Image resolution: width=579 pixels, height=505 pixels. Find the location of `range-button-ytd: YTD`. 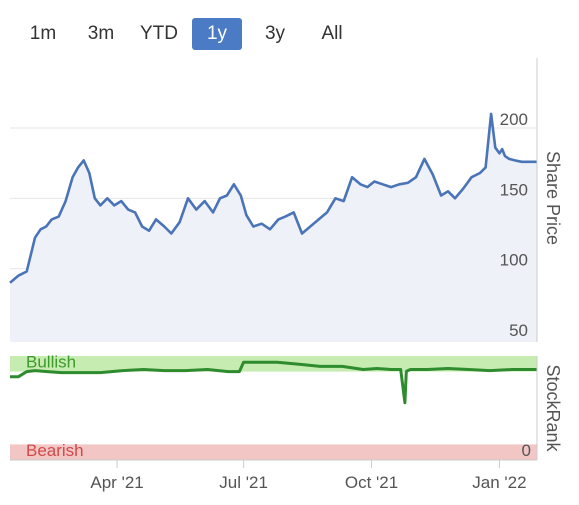

range-button-ytd: YTD is located at coordinates (159, 33).